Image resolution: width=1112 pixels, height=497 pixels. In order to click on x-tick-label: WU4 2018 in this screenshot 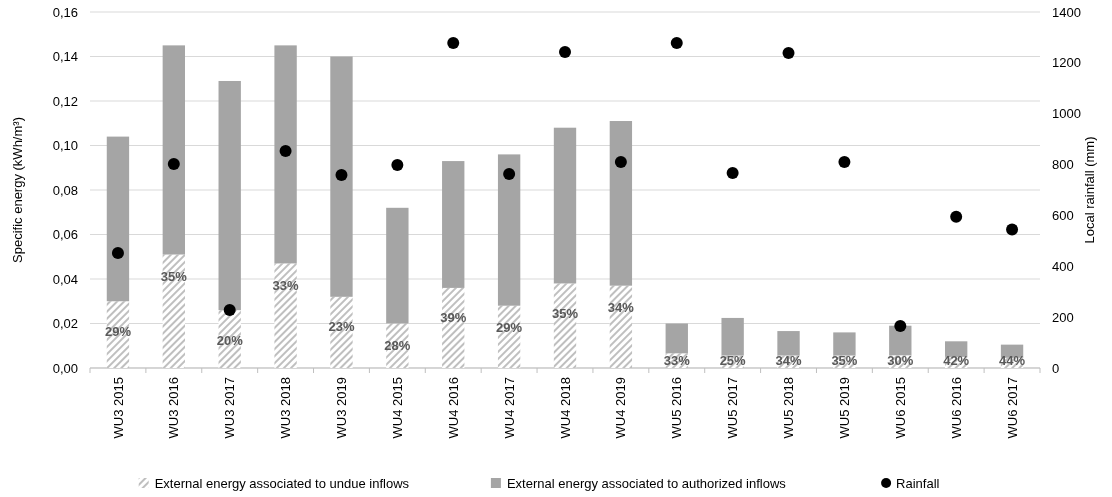, I will do `click(565, 408)`.